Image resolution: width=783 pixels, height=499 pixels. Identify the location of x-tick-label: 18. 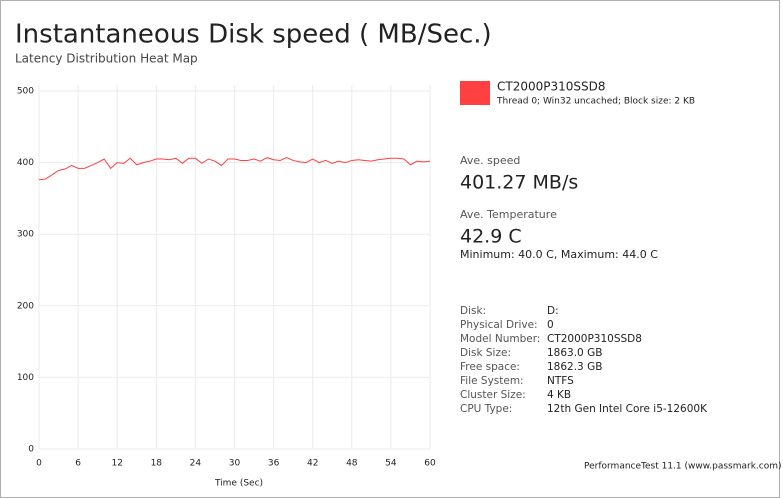
(157, 464).